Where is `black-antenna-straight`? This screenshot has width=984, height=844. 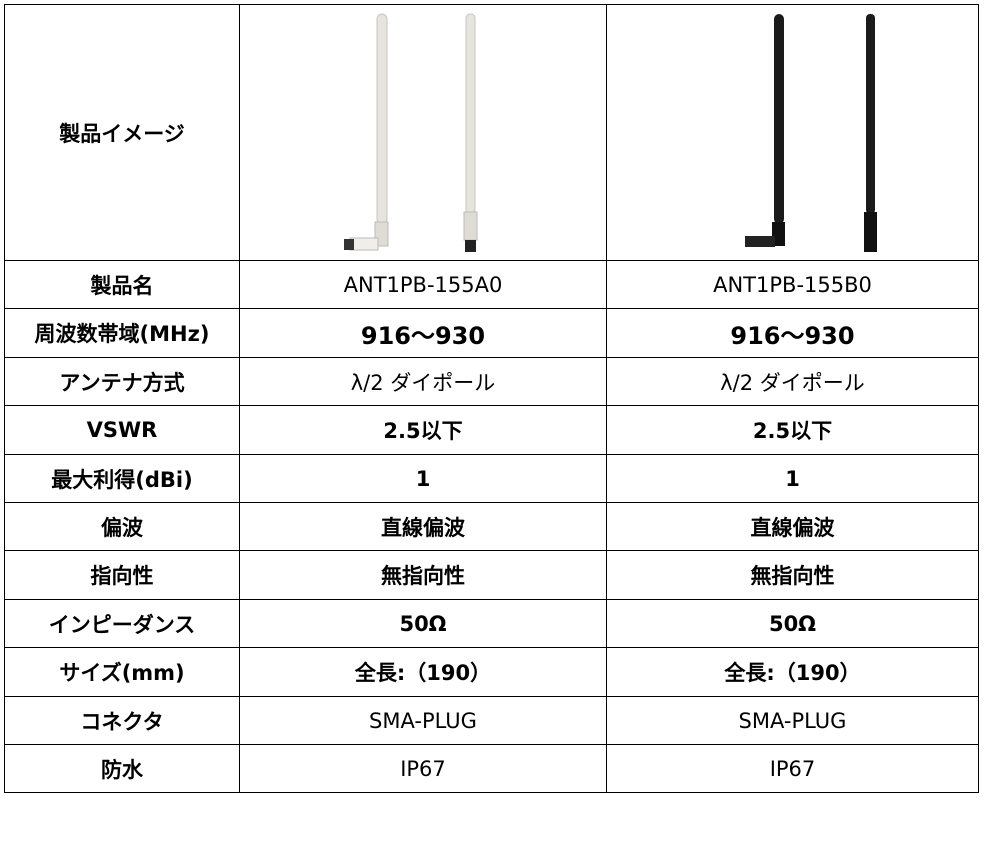 black-antenna-straight is located at coordinates (870, 133).